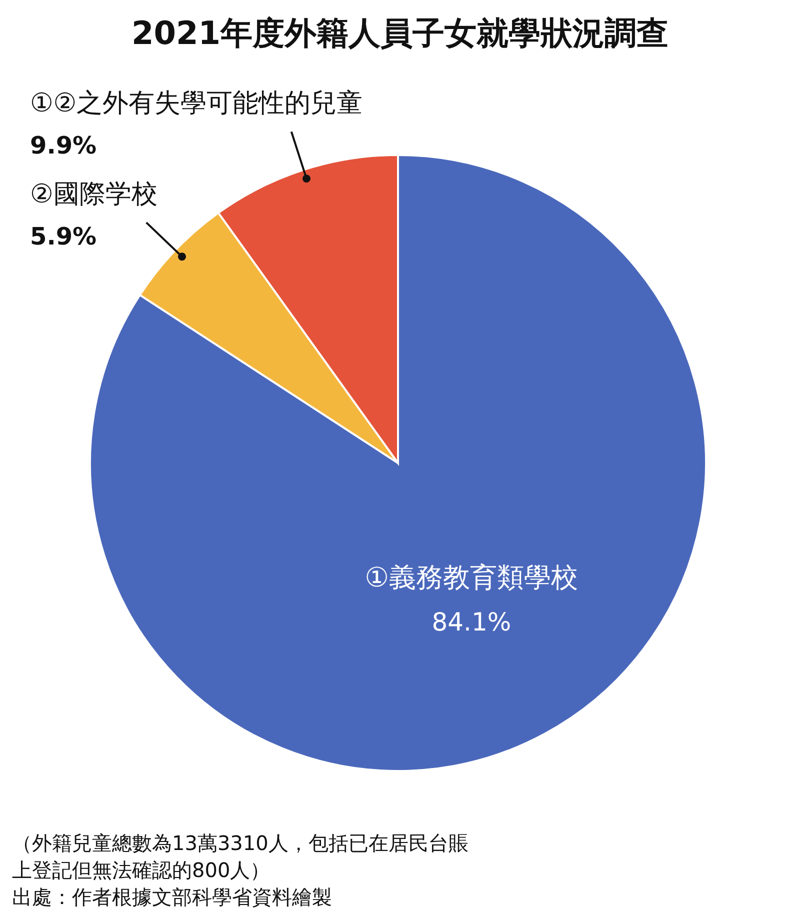 This screenshot has width=800, height=920. I want to click on data-label: 84.1%, so click(472, 621).